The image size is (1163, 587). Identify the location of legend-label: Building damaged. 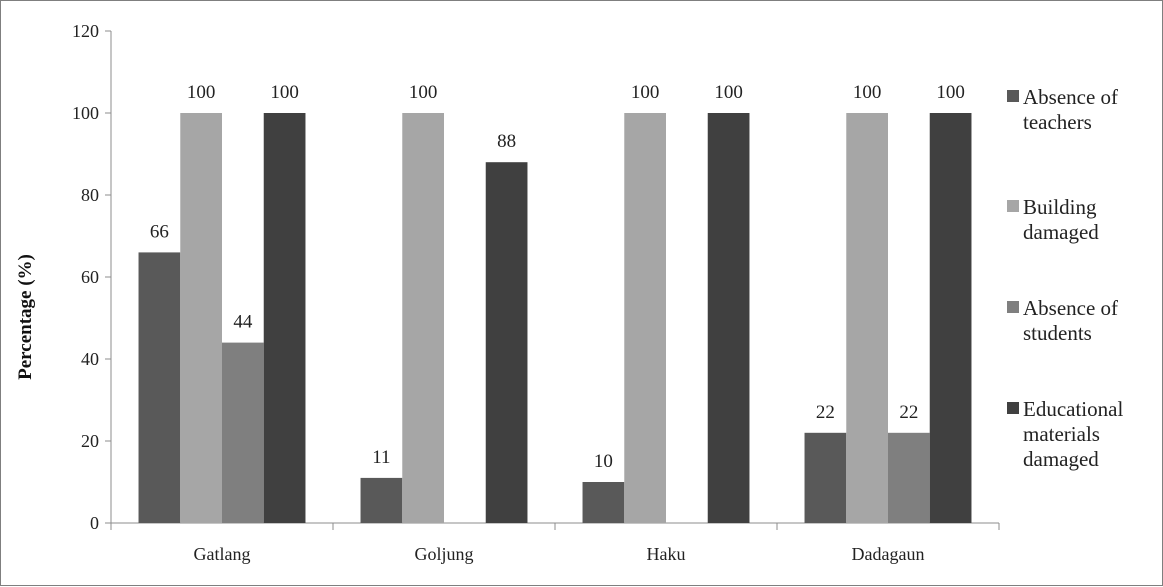
(1061, 219).